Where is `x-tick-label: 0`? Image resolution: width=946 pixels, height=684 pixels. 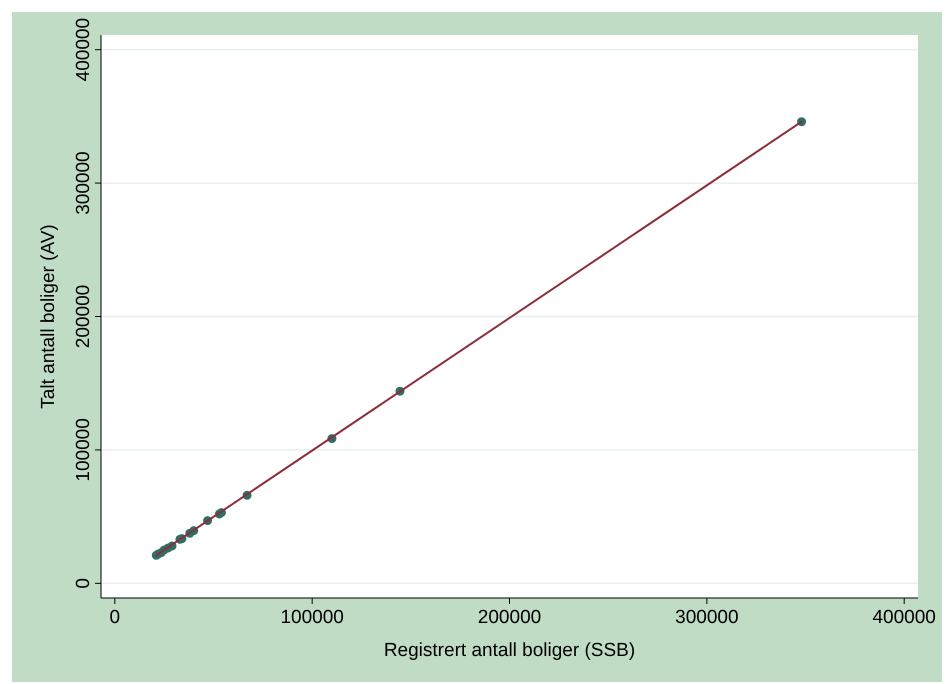
x-tick-label: 0 is located at coordinates (115, 617).